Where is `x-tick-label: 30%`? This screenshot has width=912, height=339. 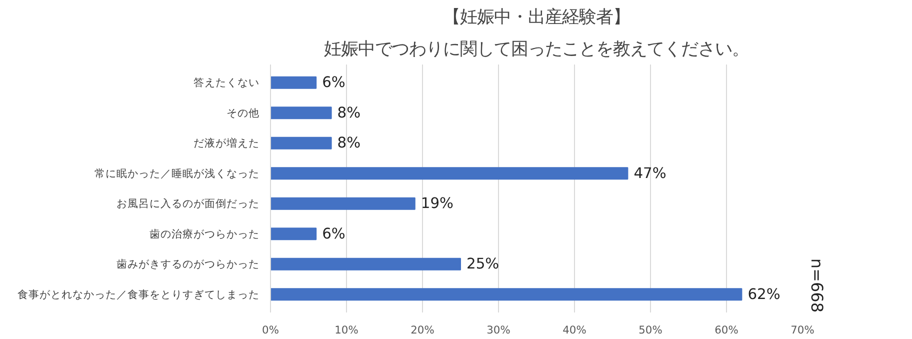 x-tick-label: 30% is located at coordinates (498, 330).